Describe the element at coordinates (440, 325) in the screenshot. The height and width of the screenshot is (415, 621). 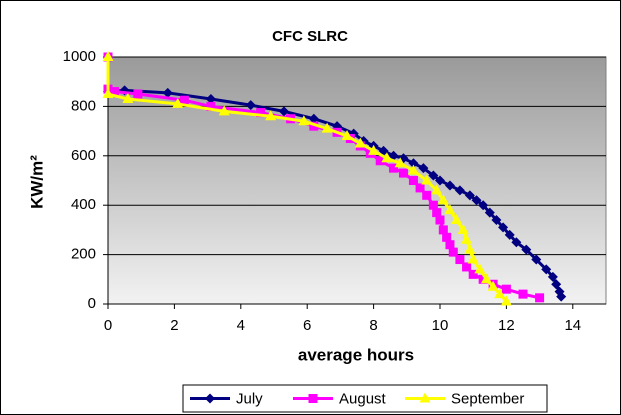
I see `x-tick-label: 10` at that location.